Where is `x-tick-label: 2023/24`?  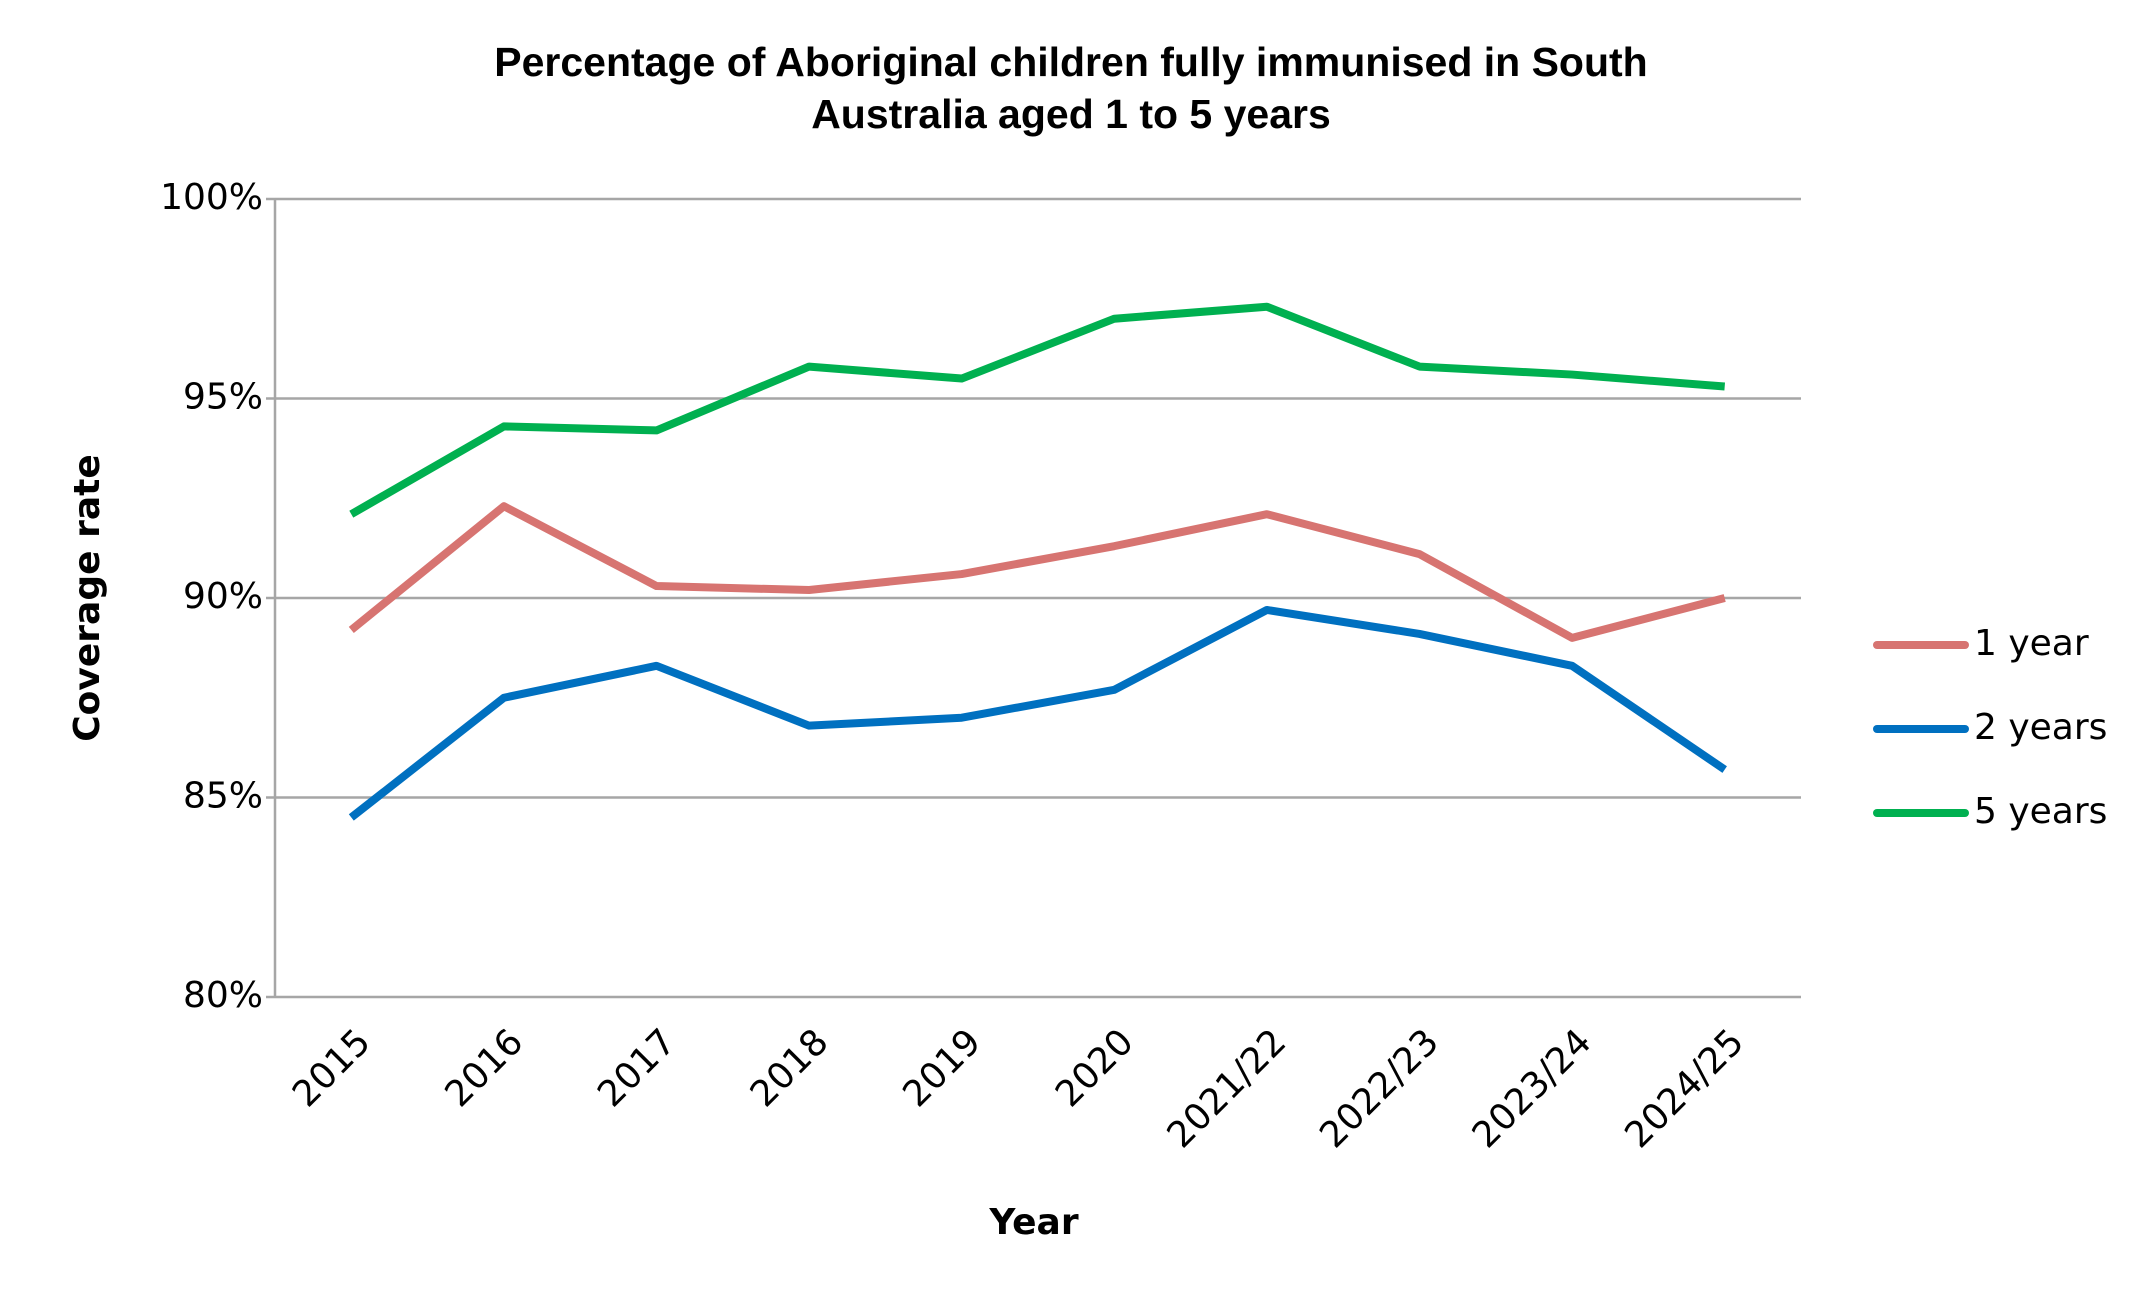 x-tick-label: 2023/24 is located at coordinates (1532, 1088).